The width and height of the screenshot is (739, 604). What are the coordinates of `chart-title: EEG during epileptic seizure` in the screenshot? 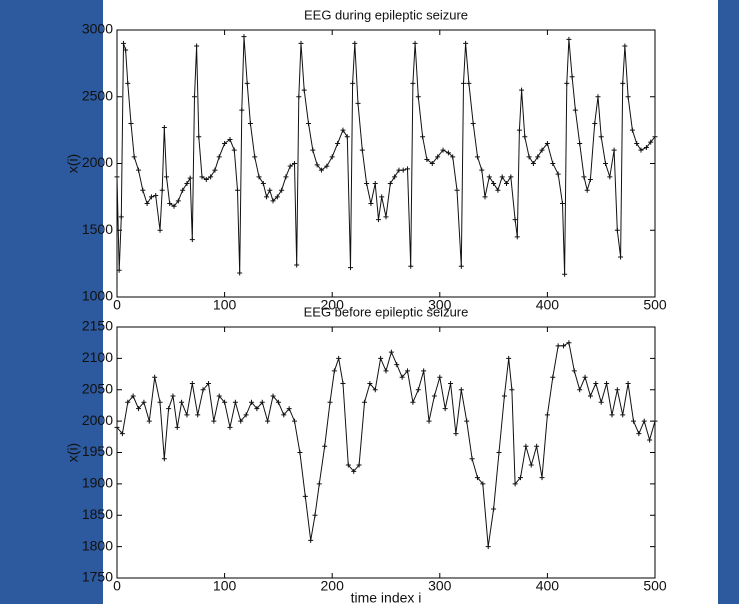 It's located at (386, 14).